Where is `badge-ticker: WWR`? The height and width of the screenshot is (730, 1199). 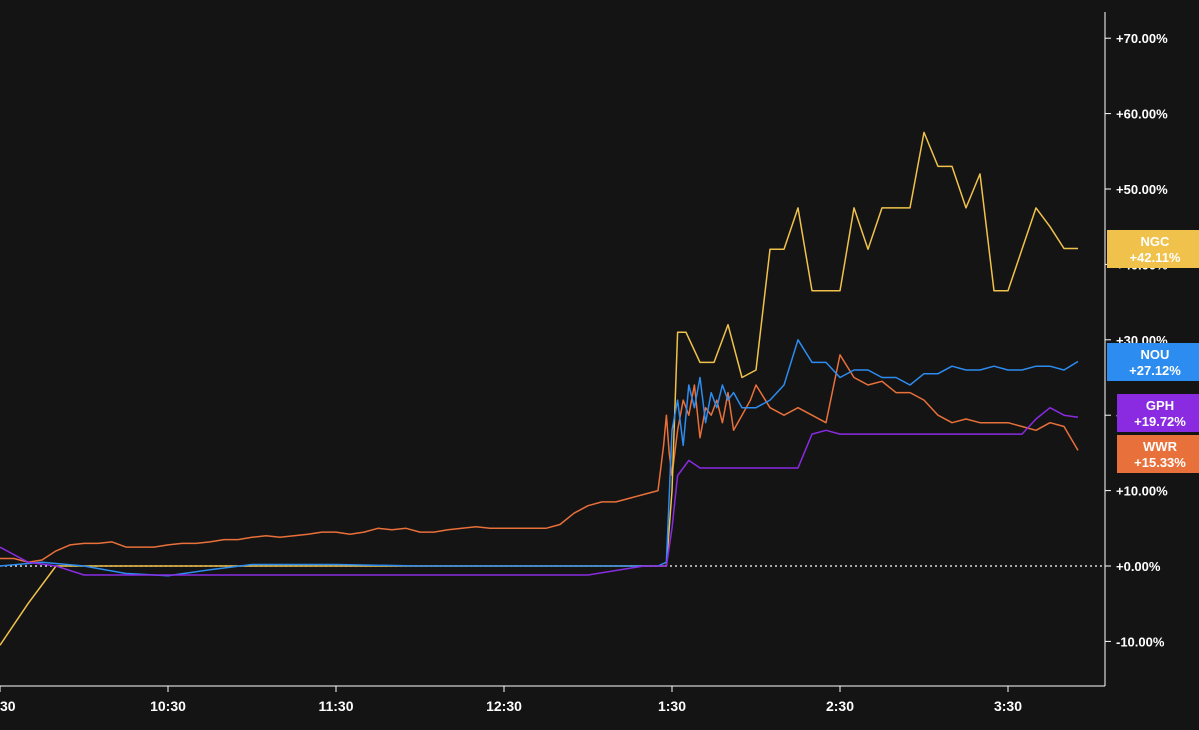
badge-ticker: WWR is located at coordinates (1160, 446).